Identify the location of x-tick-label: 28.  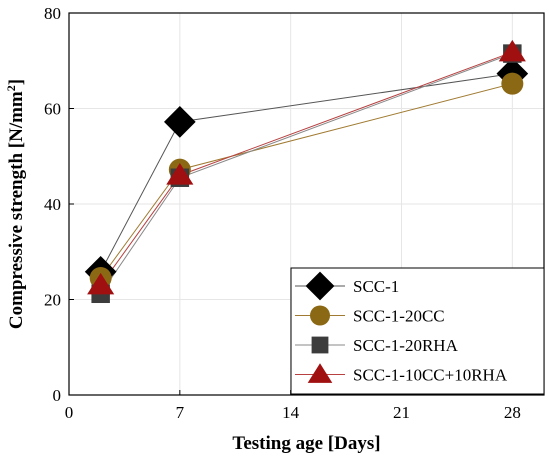
(512, 412).